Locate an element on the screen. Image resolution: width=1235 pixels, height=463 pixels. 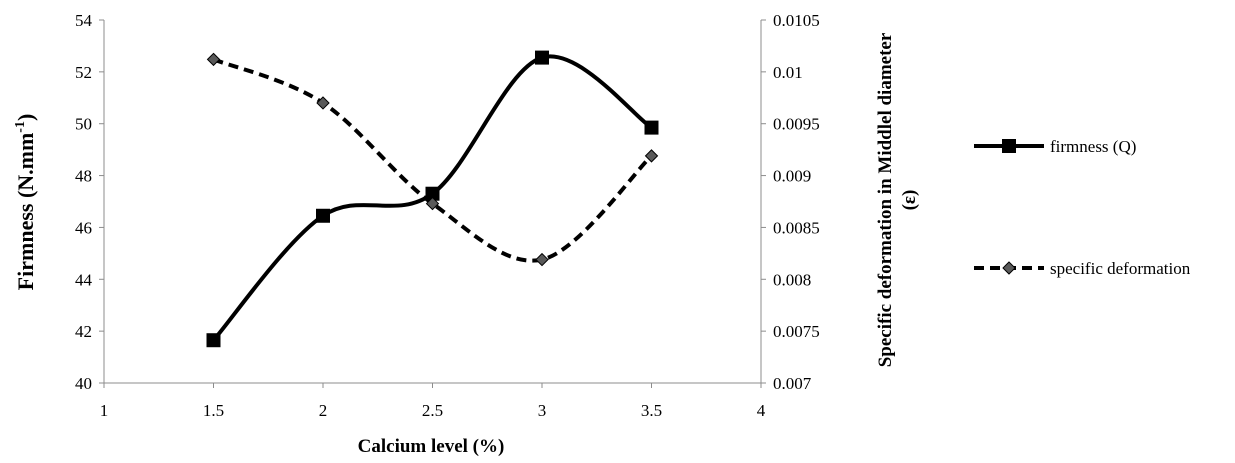
y-tick-label: 42 is located at coordinates (83, 331).